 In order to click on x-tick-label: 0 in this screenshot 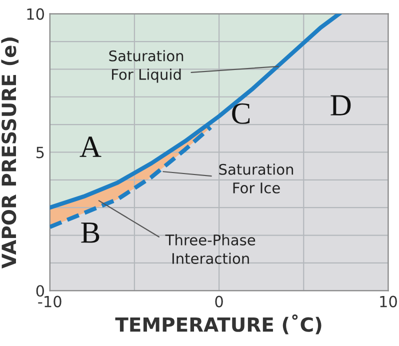, I will do `click(219, 302)`.